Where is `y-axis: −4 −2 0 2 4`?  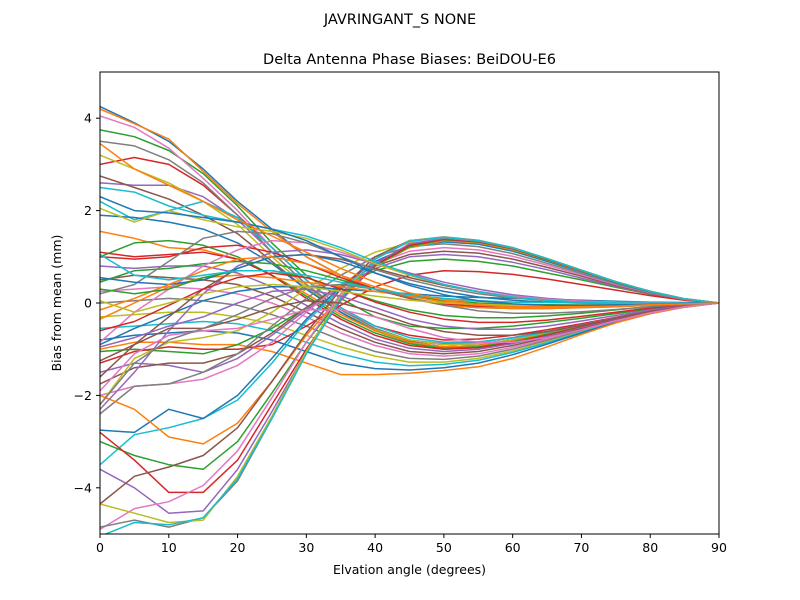
y-axis: −4 −2 0 2 4 is located at coordinates (87, 303).